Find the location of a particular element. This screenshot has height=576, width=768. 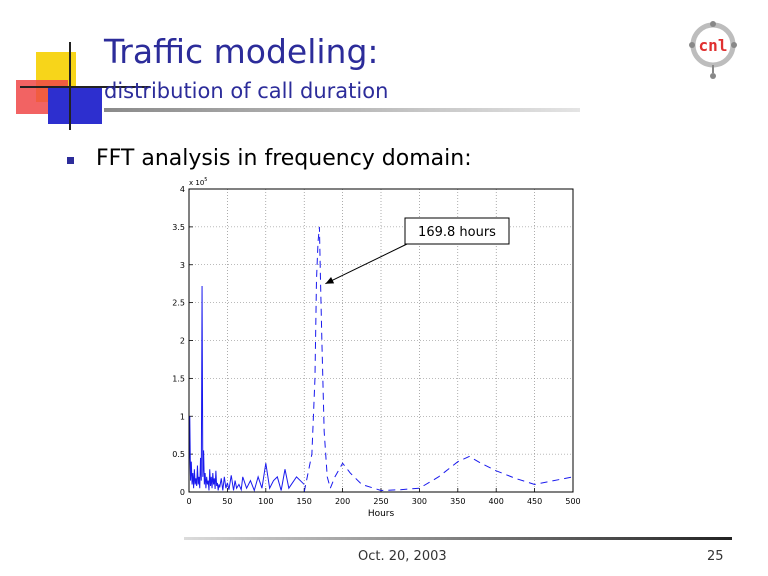

y-tick-label: 0 is located at coordinates (182, 492).